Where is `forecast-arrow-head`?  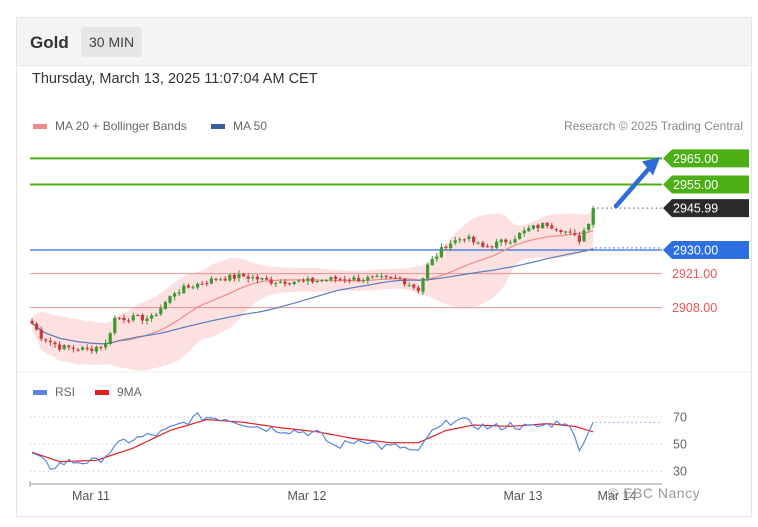 forecast-arrow-head is located at coordinates (651, 166).